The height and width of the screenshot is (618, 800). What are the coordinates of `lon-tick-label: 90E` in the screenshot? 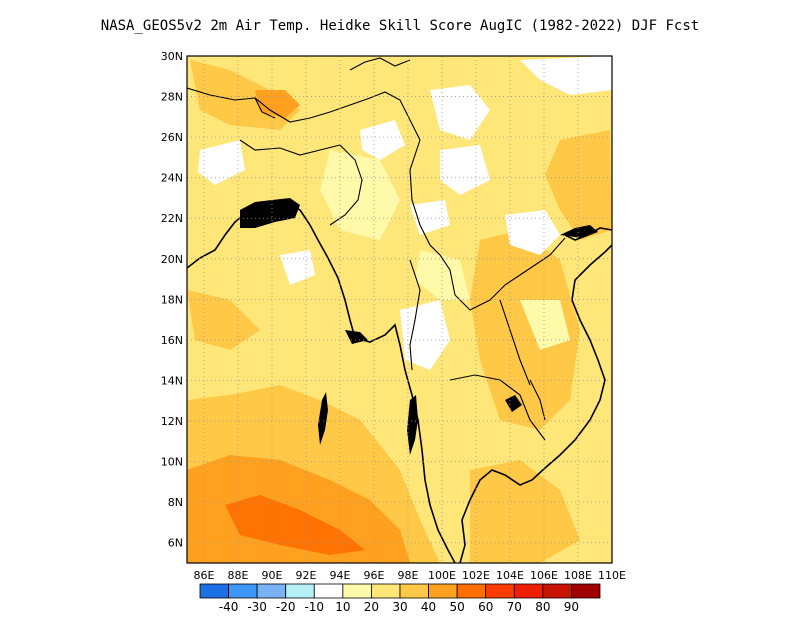 It's located at (272, 575).